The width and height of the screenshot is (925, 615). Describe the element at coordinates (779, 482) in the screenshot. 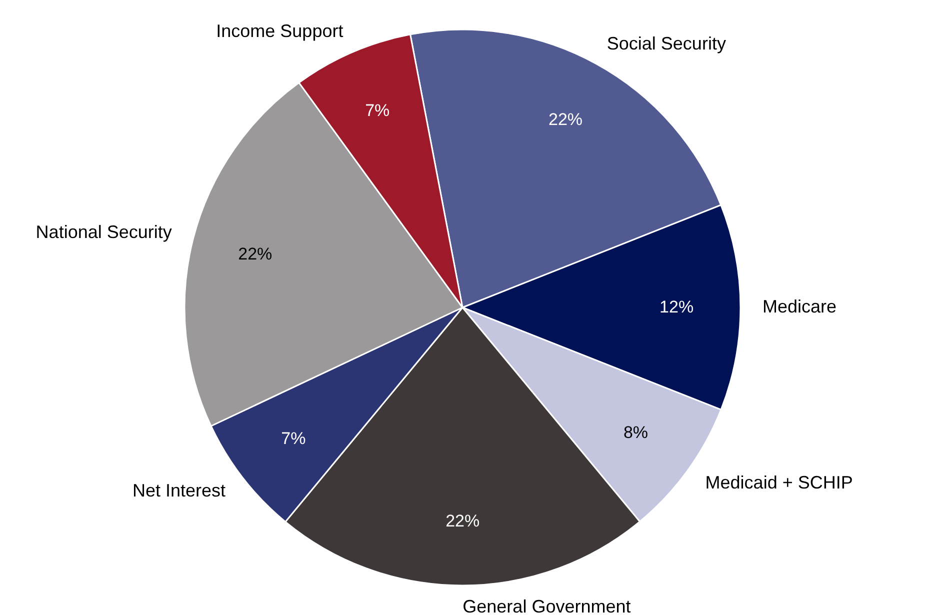

I see `slice-label: Medicaid + SCHIP` at that location.